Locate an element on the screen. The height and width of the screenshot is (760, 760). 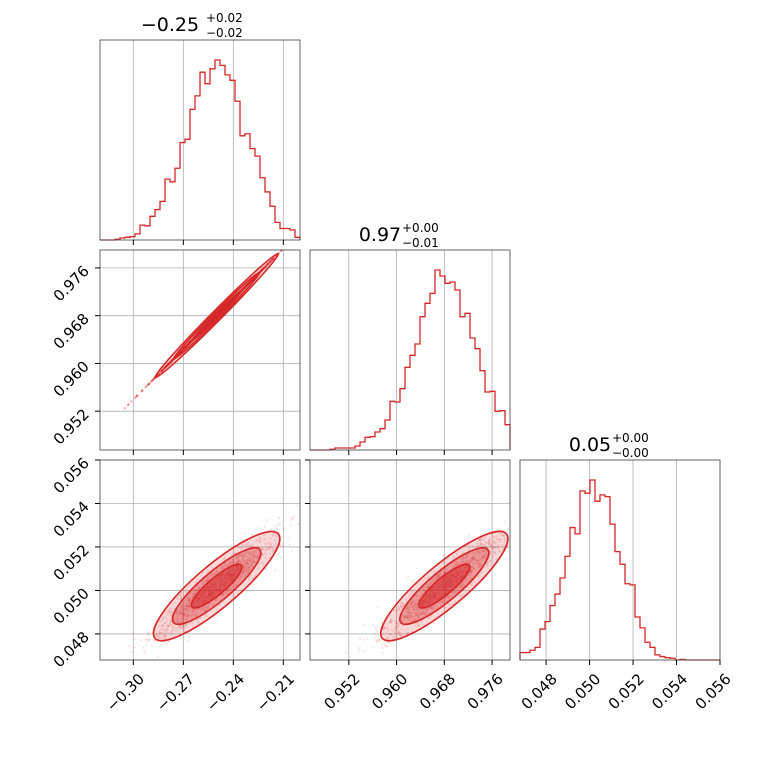
y-tick-label: 0.052 is located at coordinates (71, 562).